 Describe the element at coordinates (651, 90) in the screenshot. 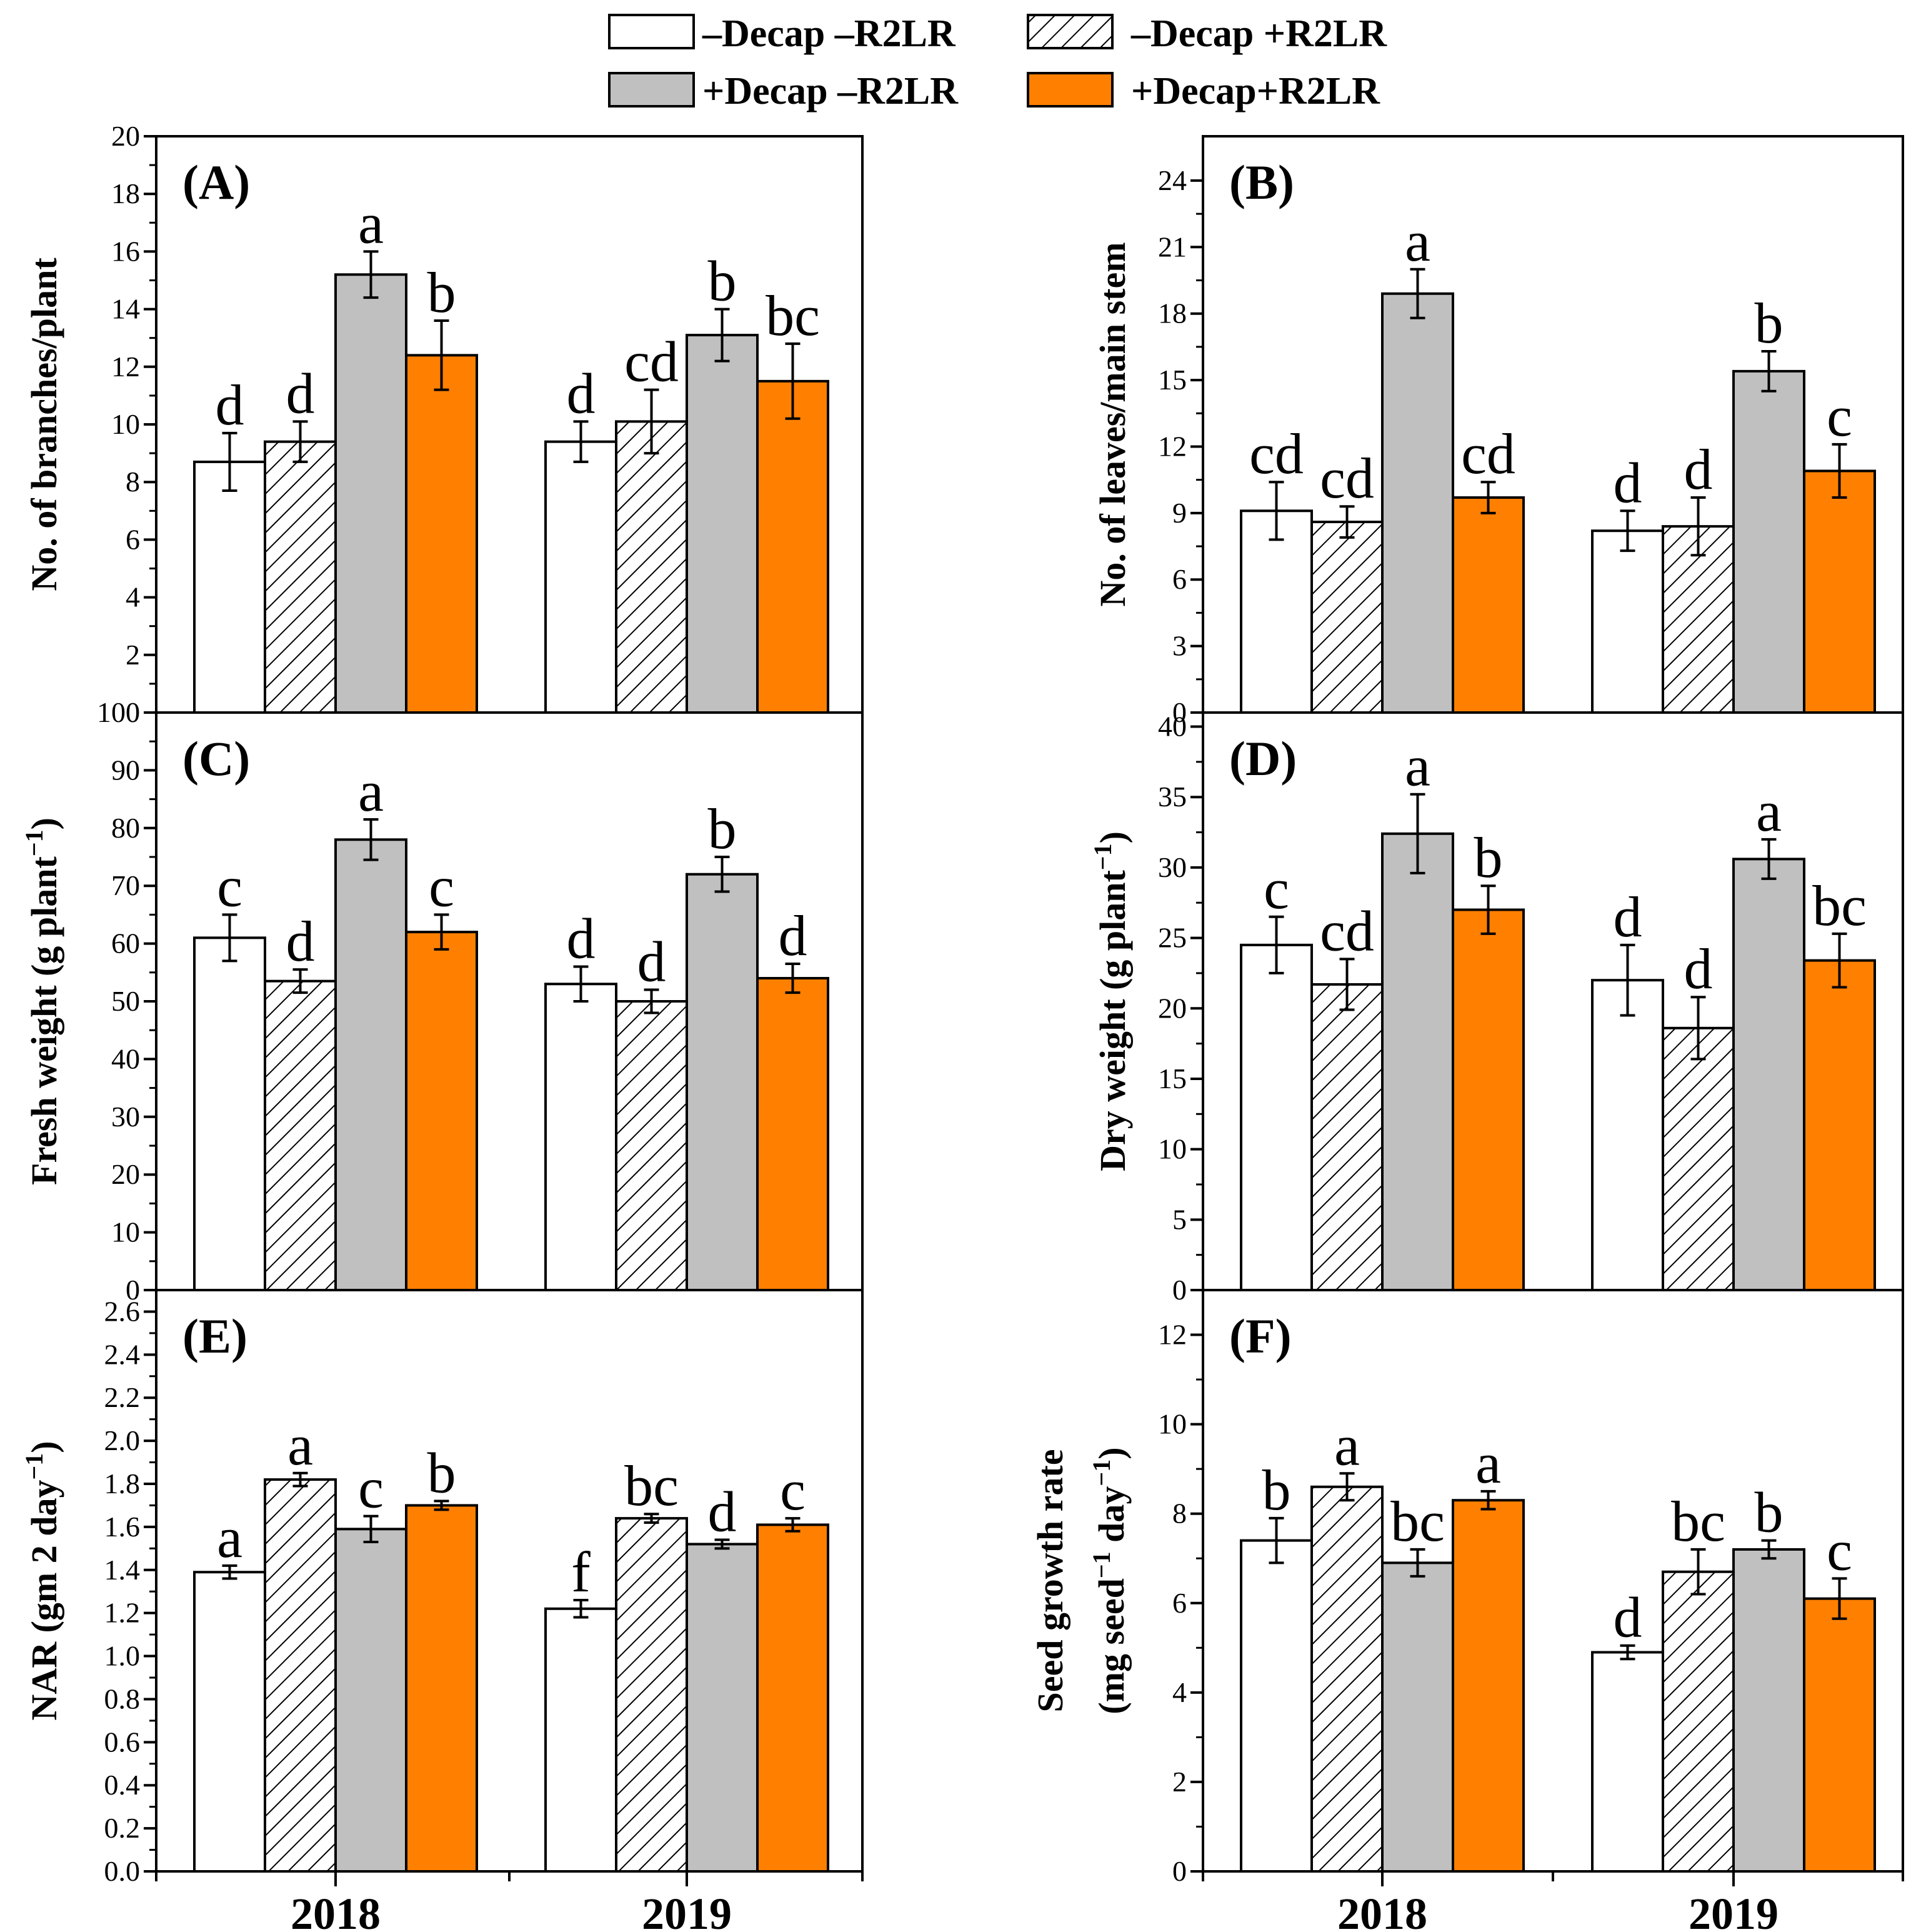

I see `legend-swatch-s3` at that location.